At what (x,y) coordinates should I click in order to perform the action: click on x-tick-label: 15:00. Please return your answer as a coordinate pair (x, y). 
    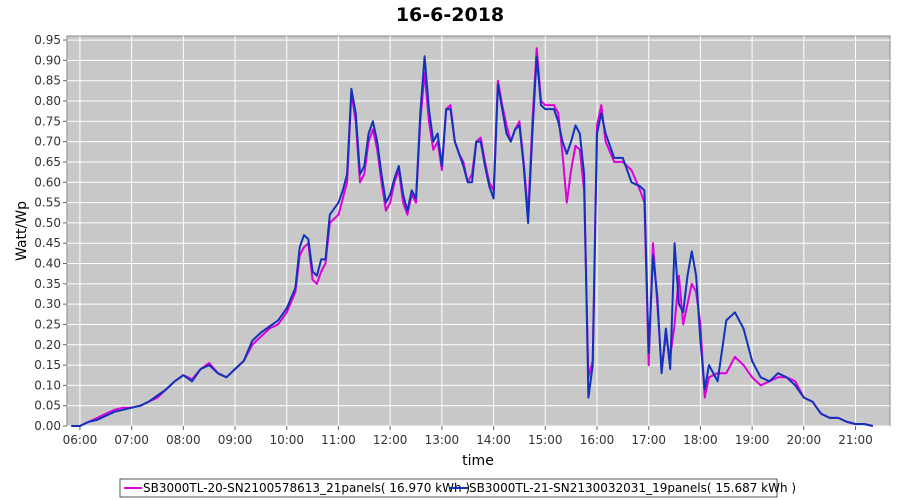
    Looking at the image, I should click on (545, 440).